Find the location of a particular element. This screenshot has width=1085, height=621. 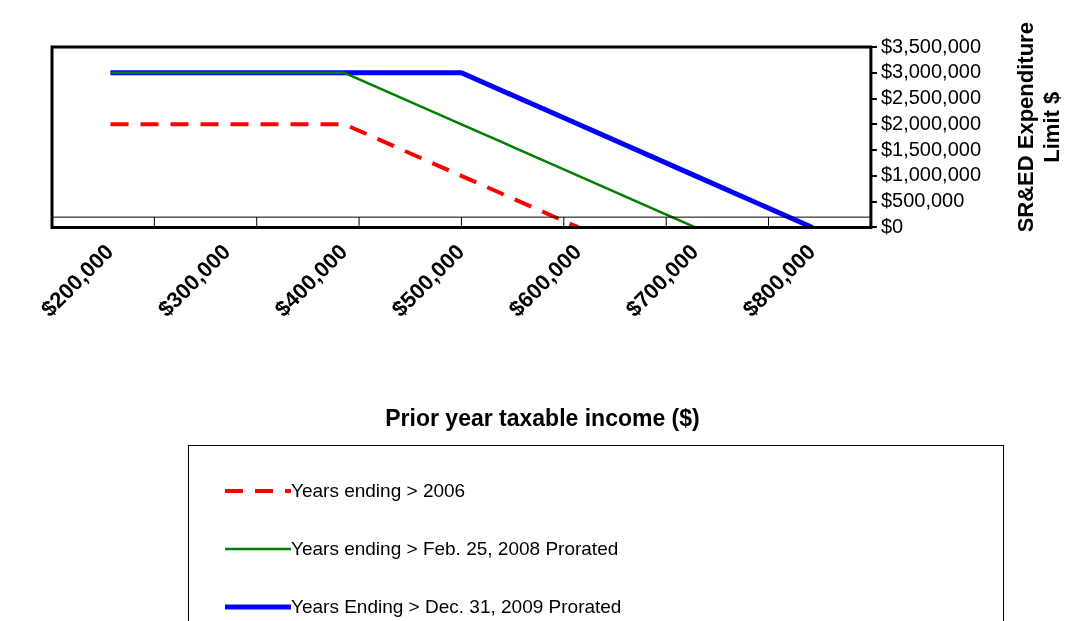

x-axis-title: Prior year taxable income ($) is located at coordinates (542, 418).